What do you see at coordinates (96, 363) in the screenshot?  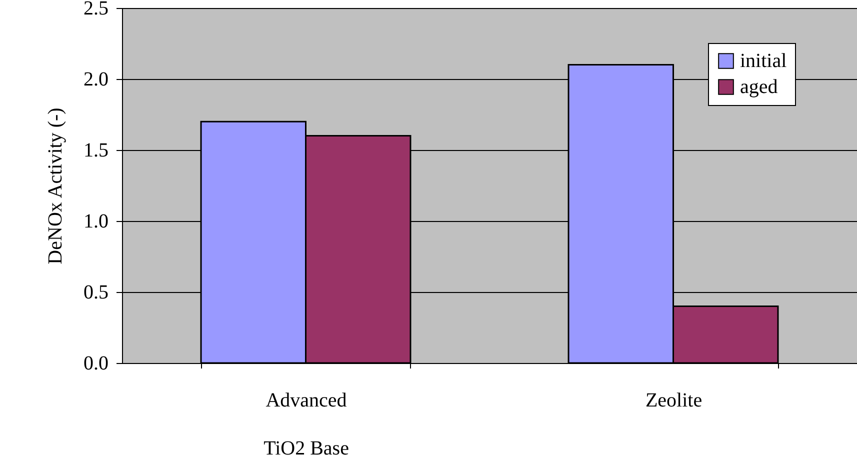 I see `y-tick-label: 0.0` at bounding box center [96, 363].